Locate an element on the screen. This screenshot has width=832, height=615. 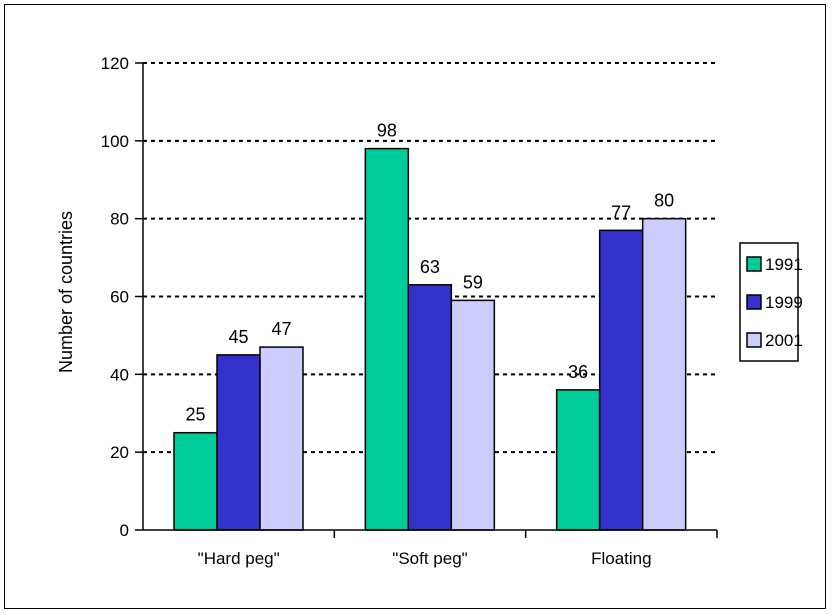
y-tick-label: 80 is located at coordinates (119, 219).